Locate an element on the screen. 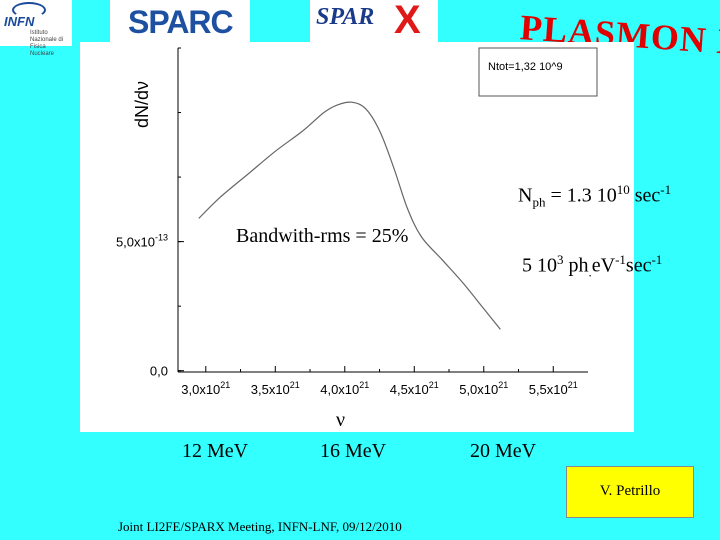 Image resolution: width=720 pixels, height=540 pixels. spectral-prefix: 5 10 is located at coordinates (539, 265).